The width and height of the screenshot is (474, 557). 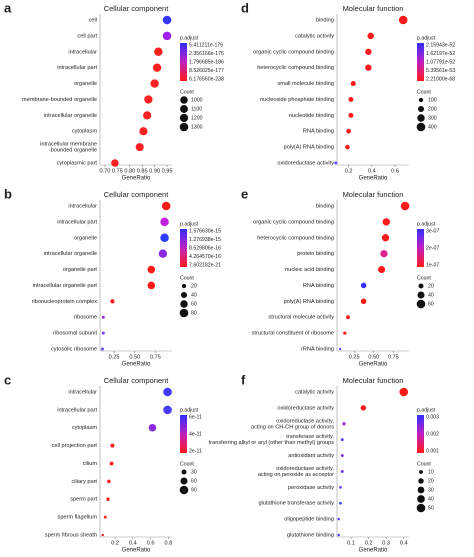 What do you see at coordinates (196, 109) in the screenshot?
I see `legend-label: 1100` at bounding box center [196, 109].